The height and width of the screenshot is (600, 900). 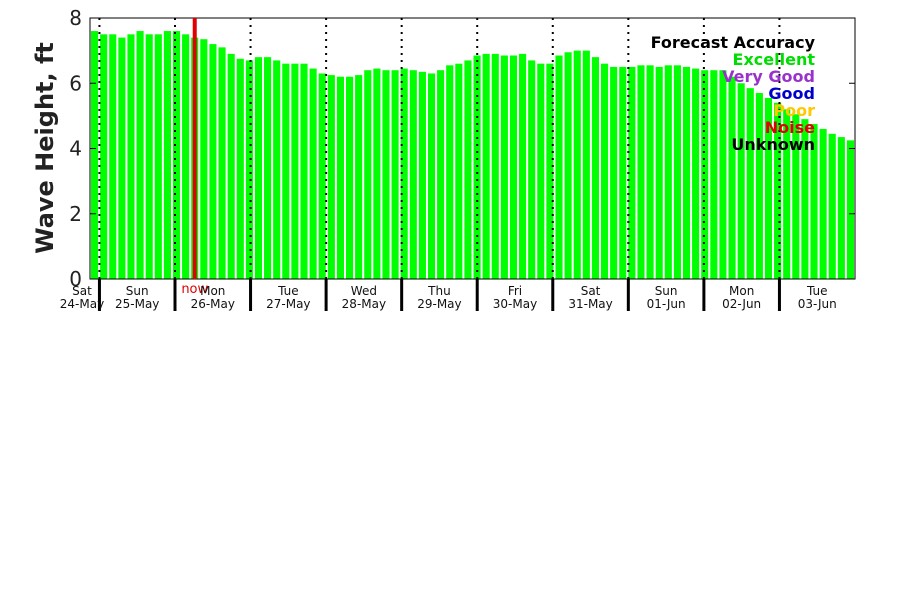 I want to click on y-tick-label: 6, so click(x=75, y=83).